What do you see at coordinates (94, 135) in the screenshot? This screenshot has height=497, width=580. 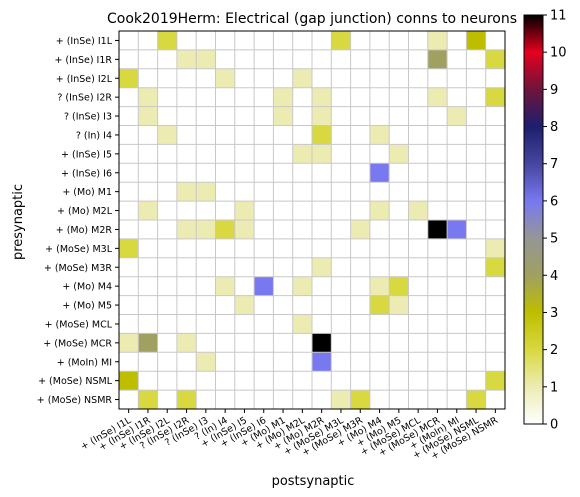 I see `row-label: ? (In) I4` at bounding box center [94, 135].